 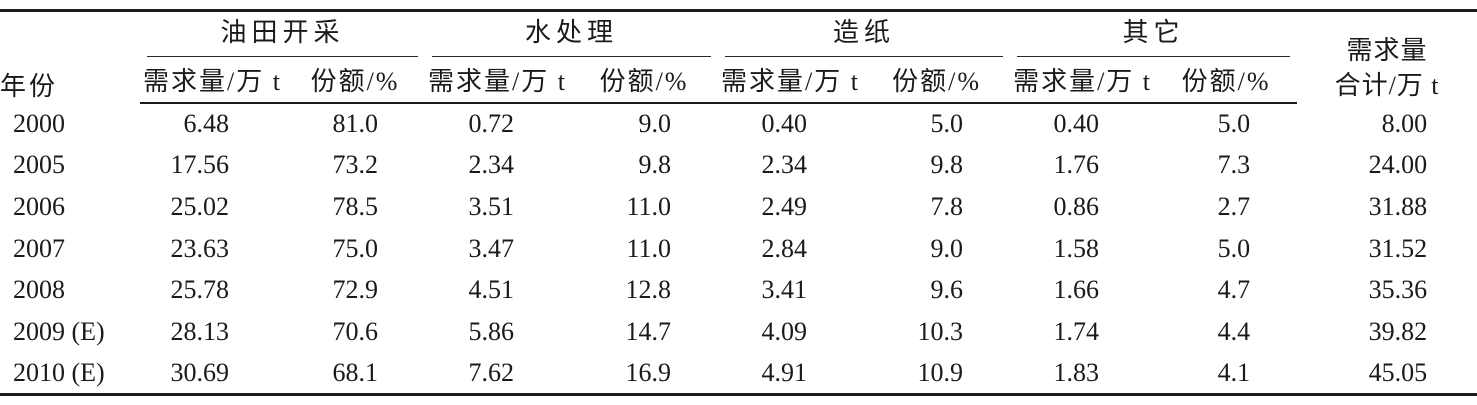 What do you see at coordinates (200, 372) in the screenshot?
I see `value-cell: 30.69` at bounding box center [200, 372].